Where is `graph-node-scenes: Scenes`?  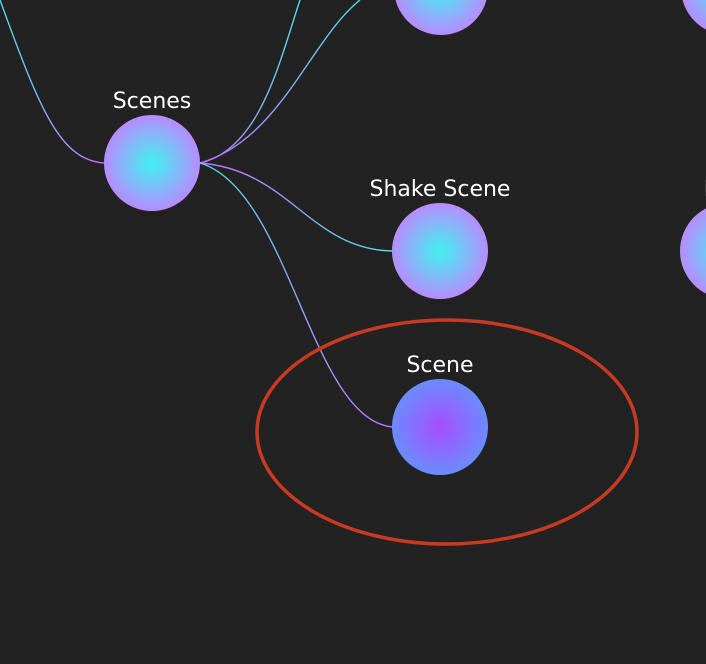
graph-node-scenes: Scenes is located at coordinates (152, 150).